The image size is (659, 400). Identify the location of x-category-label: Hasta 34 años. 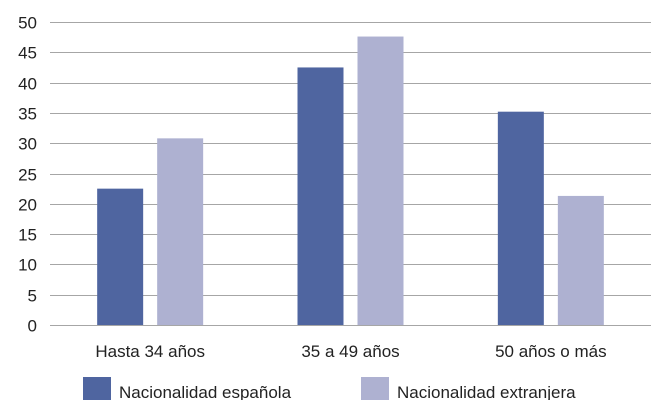
(150, 351).